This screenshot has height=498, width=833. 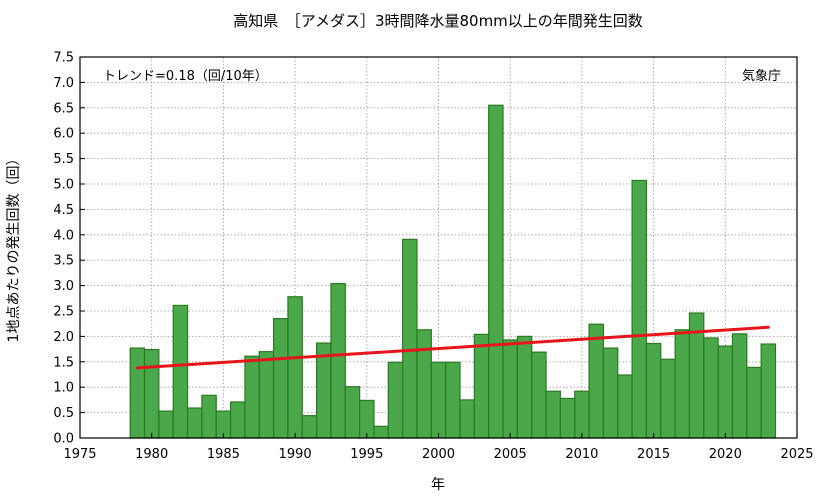 I want to click on x-tick-label: 2025, so click(x=796, y=454).